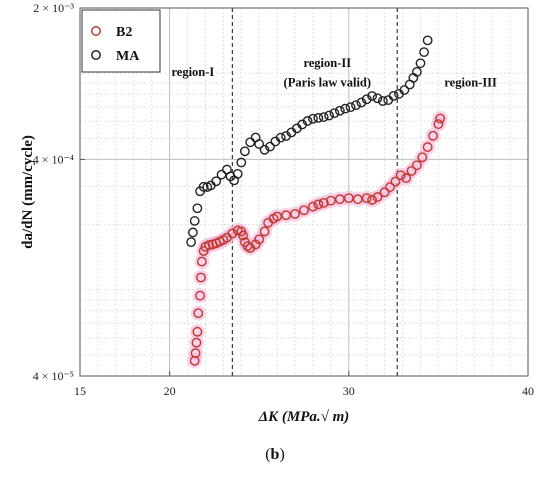 This screenshot has height=481, width=550. I want to click on x-axis-title: ΔK (MPa.√ m), so click(304, 417).